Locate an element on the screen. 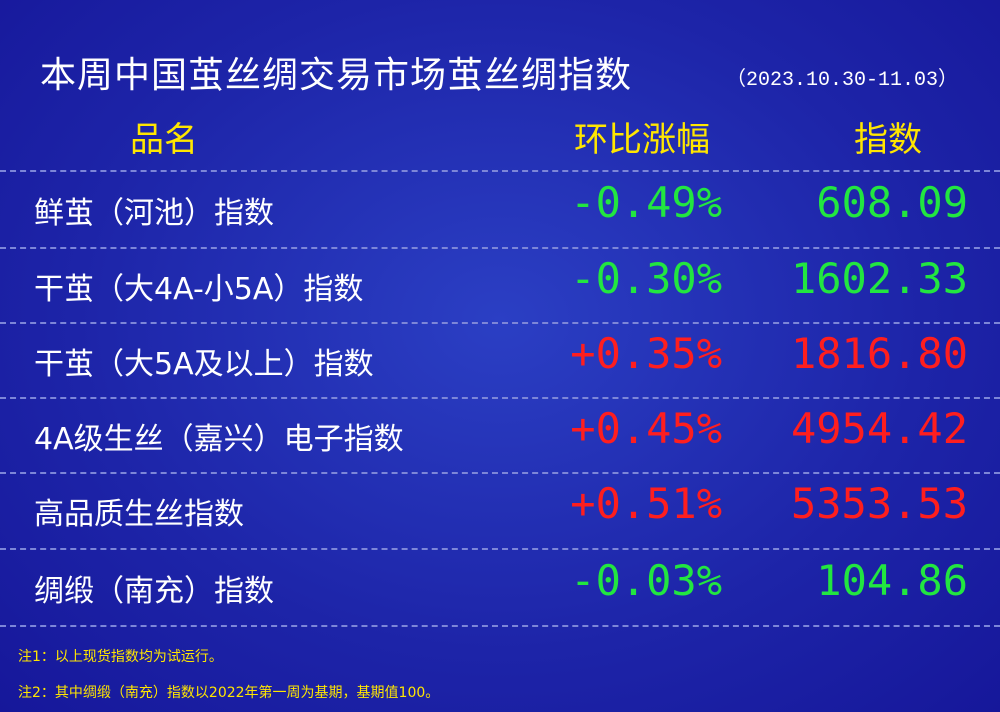 The image size is (1000, 712). item-name: 高品质生丝指数 is located at coordinates (139, 514).